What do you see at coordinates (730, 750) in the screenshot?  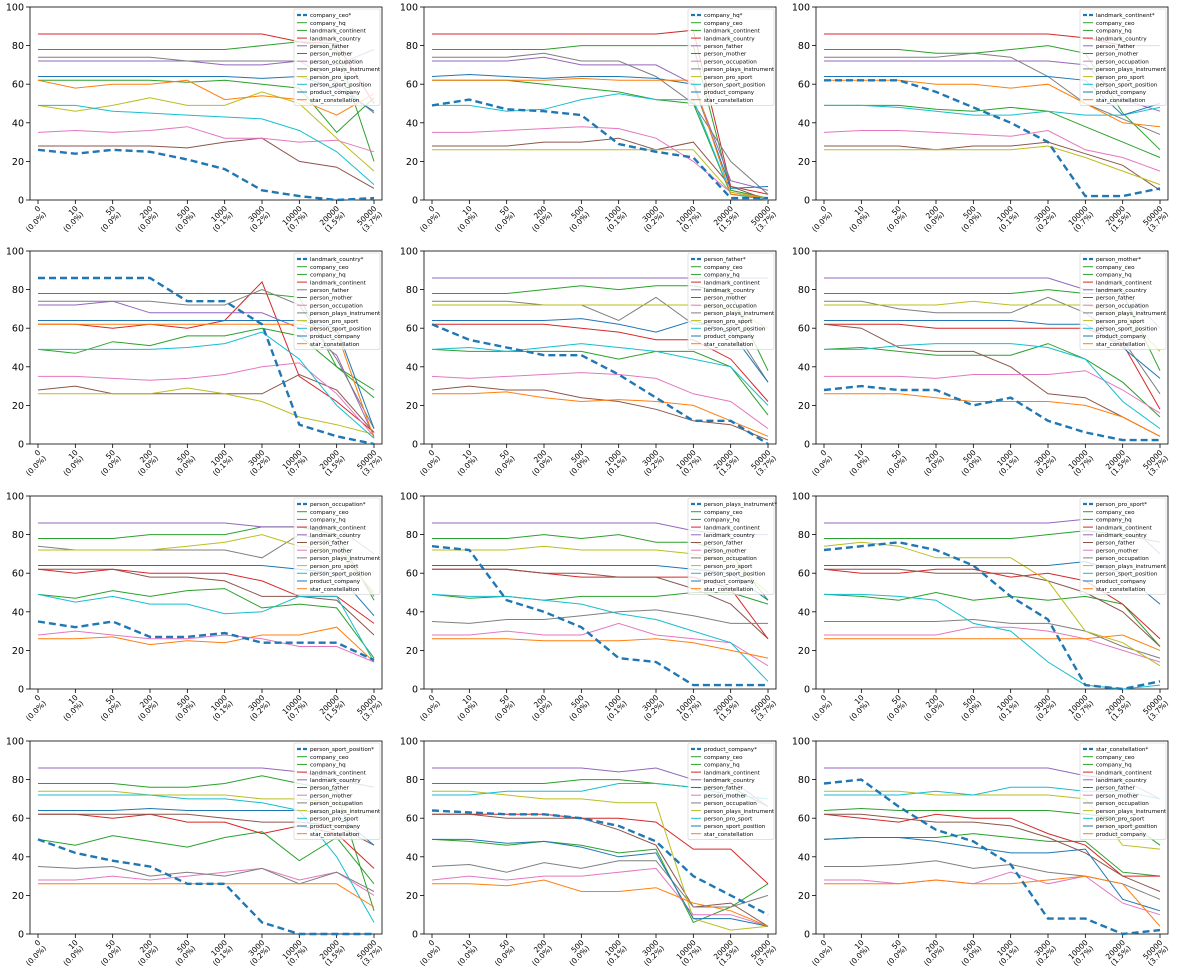 I see `legend-label: product_company*` at bounding box center [730, 750].